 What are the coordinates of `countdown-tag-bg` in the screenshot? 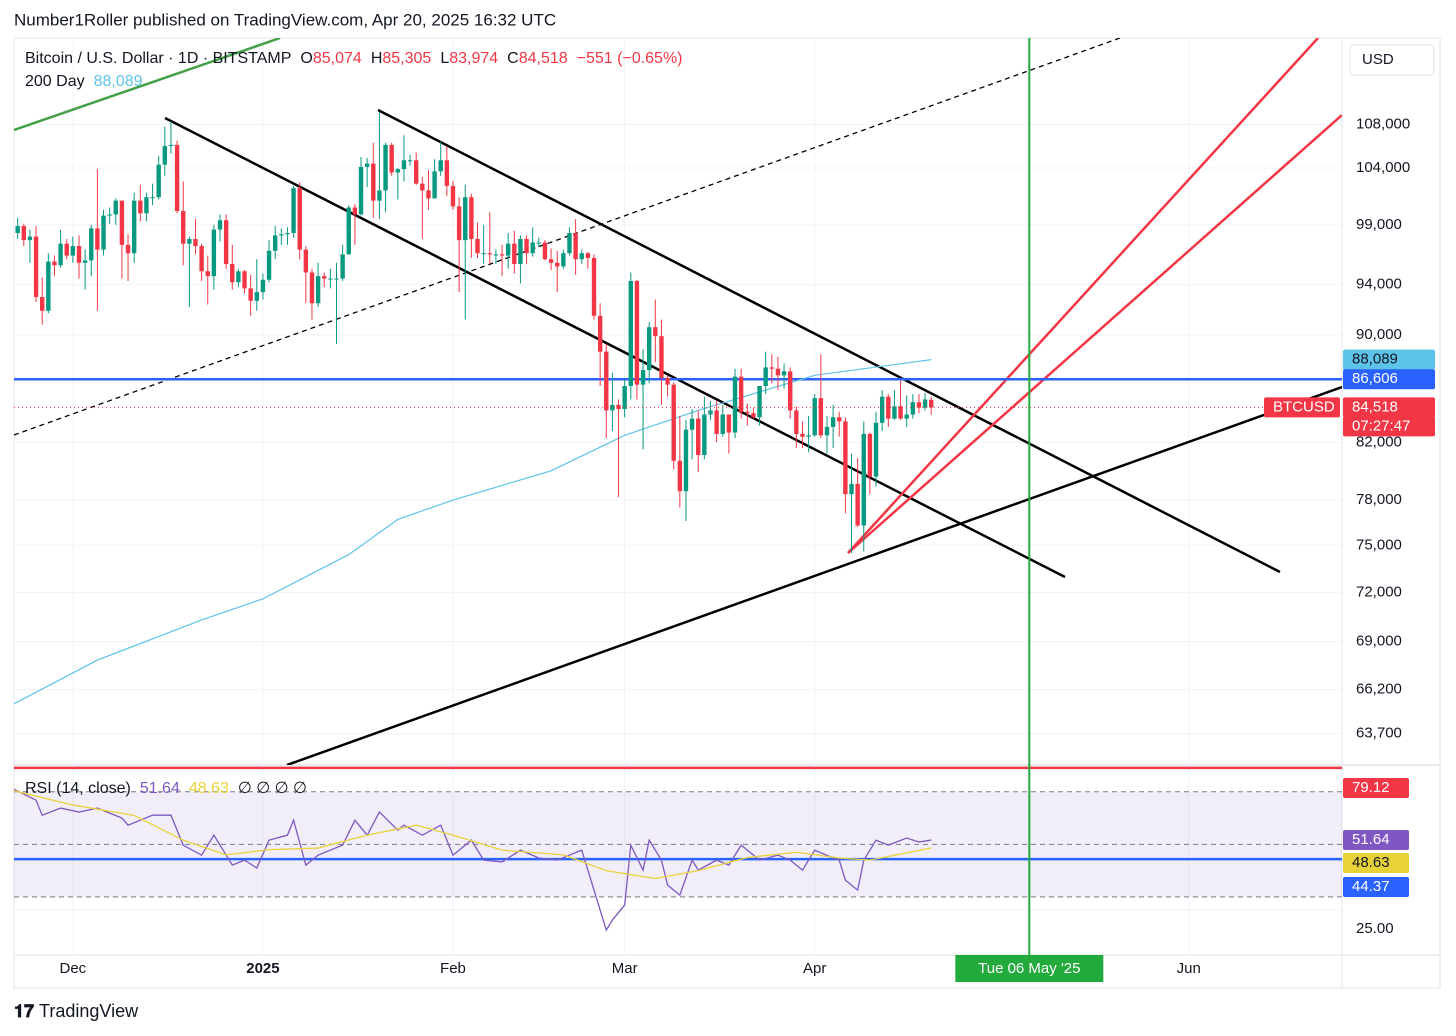 It's located at (1389, 426).